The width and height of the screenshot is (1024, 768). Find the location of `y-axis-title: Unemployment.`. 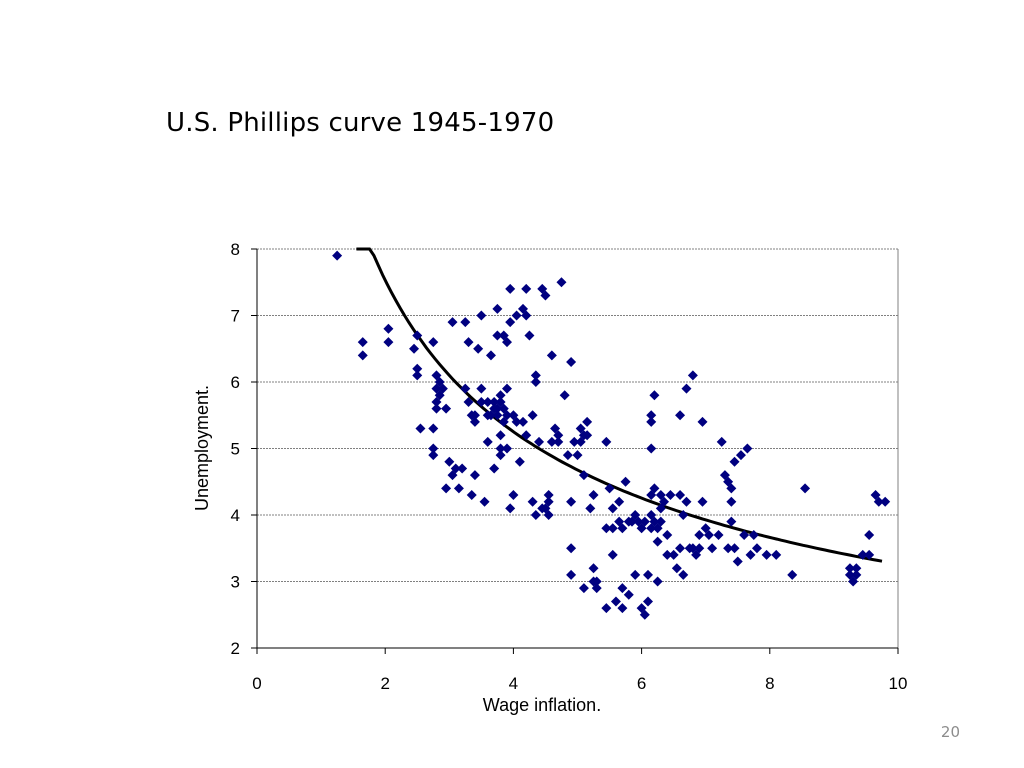

y-axis-title: Unemployment. is located at coordinates (202, 448).